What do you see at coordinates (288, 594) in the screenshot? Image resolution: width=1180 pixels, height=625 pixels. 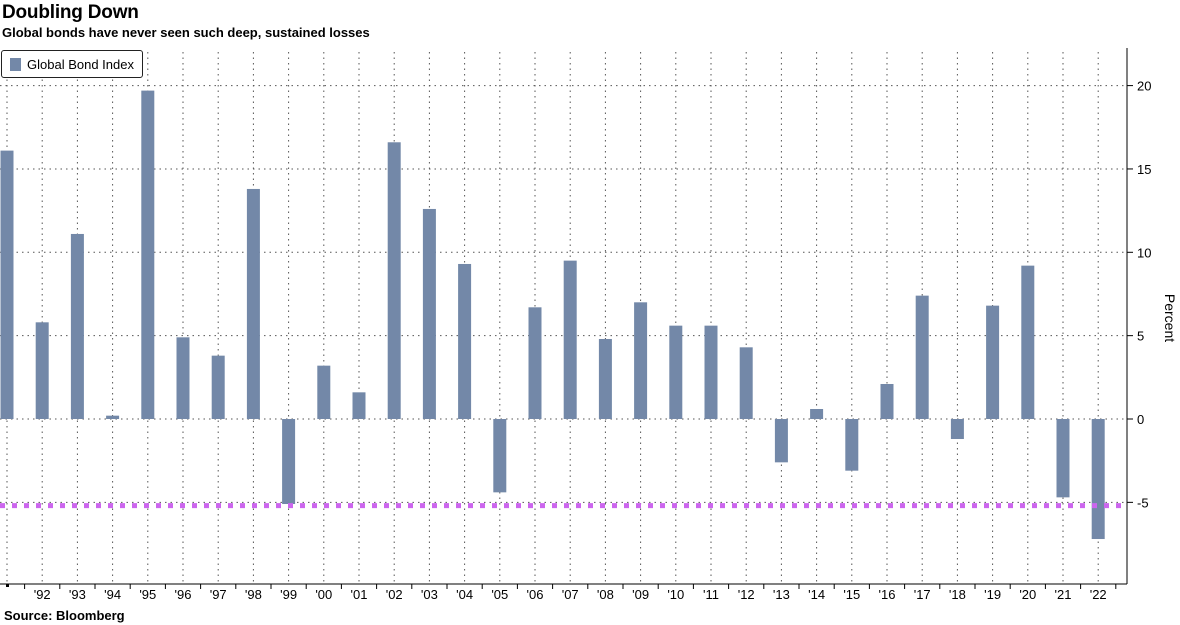 I see `x-tick-label: '99` at bounding box center [288, 594].